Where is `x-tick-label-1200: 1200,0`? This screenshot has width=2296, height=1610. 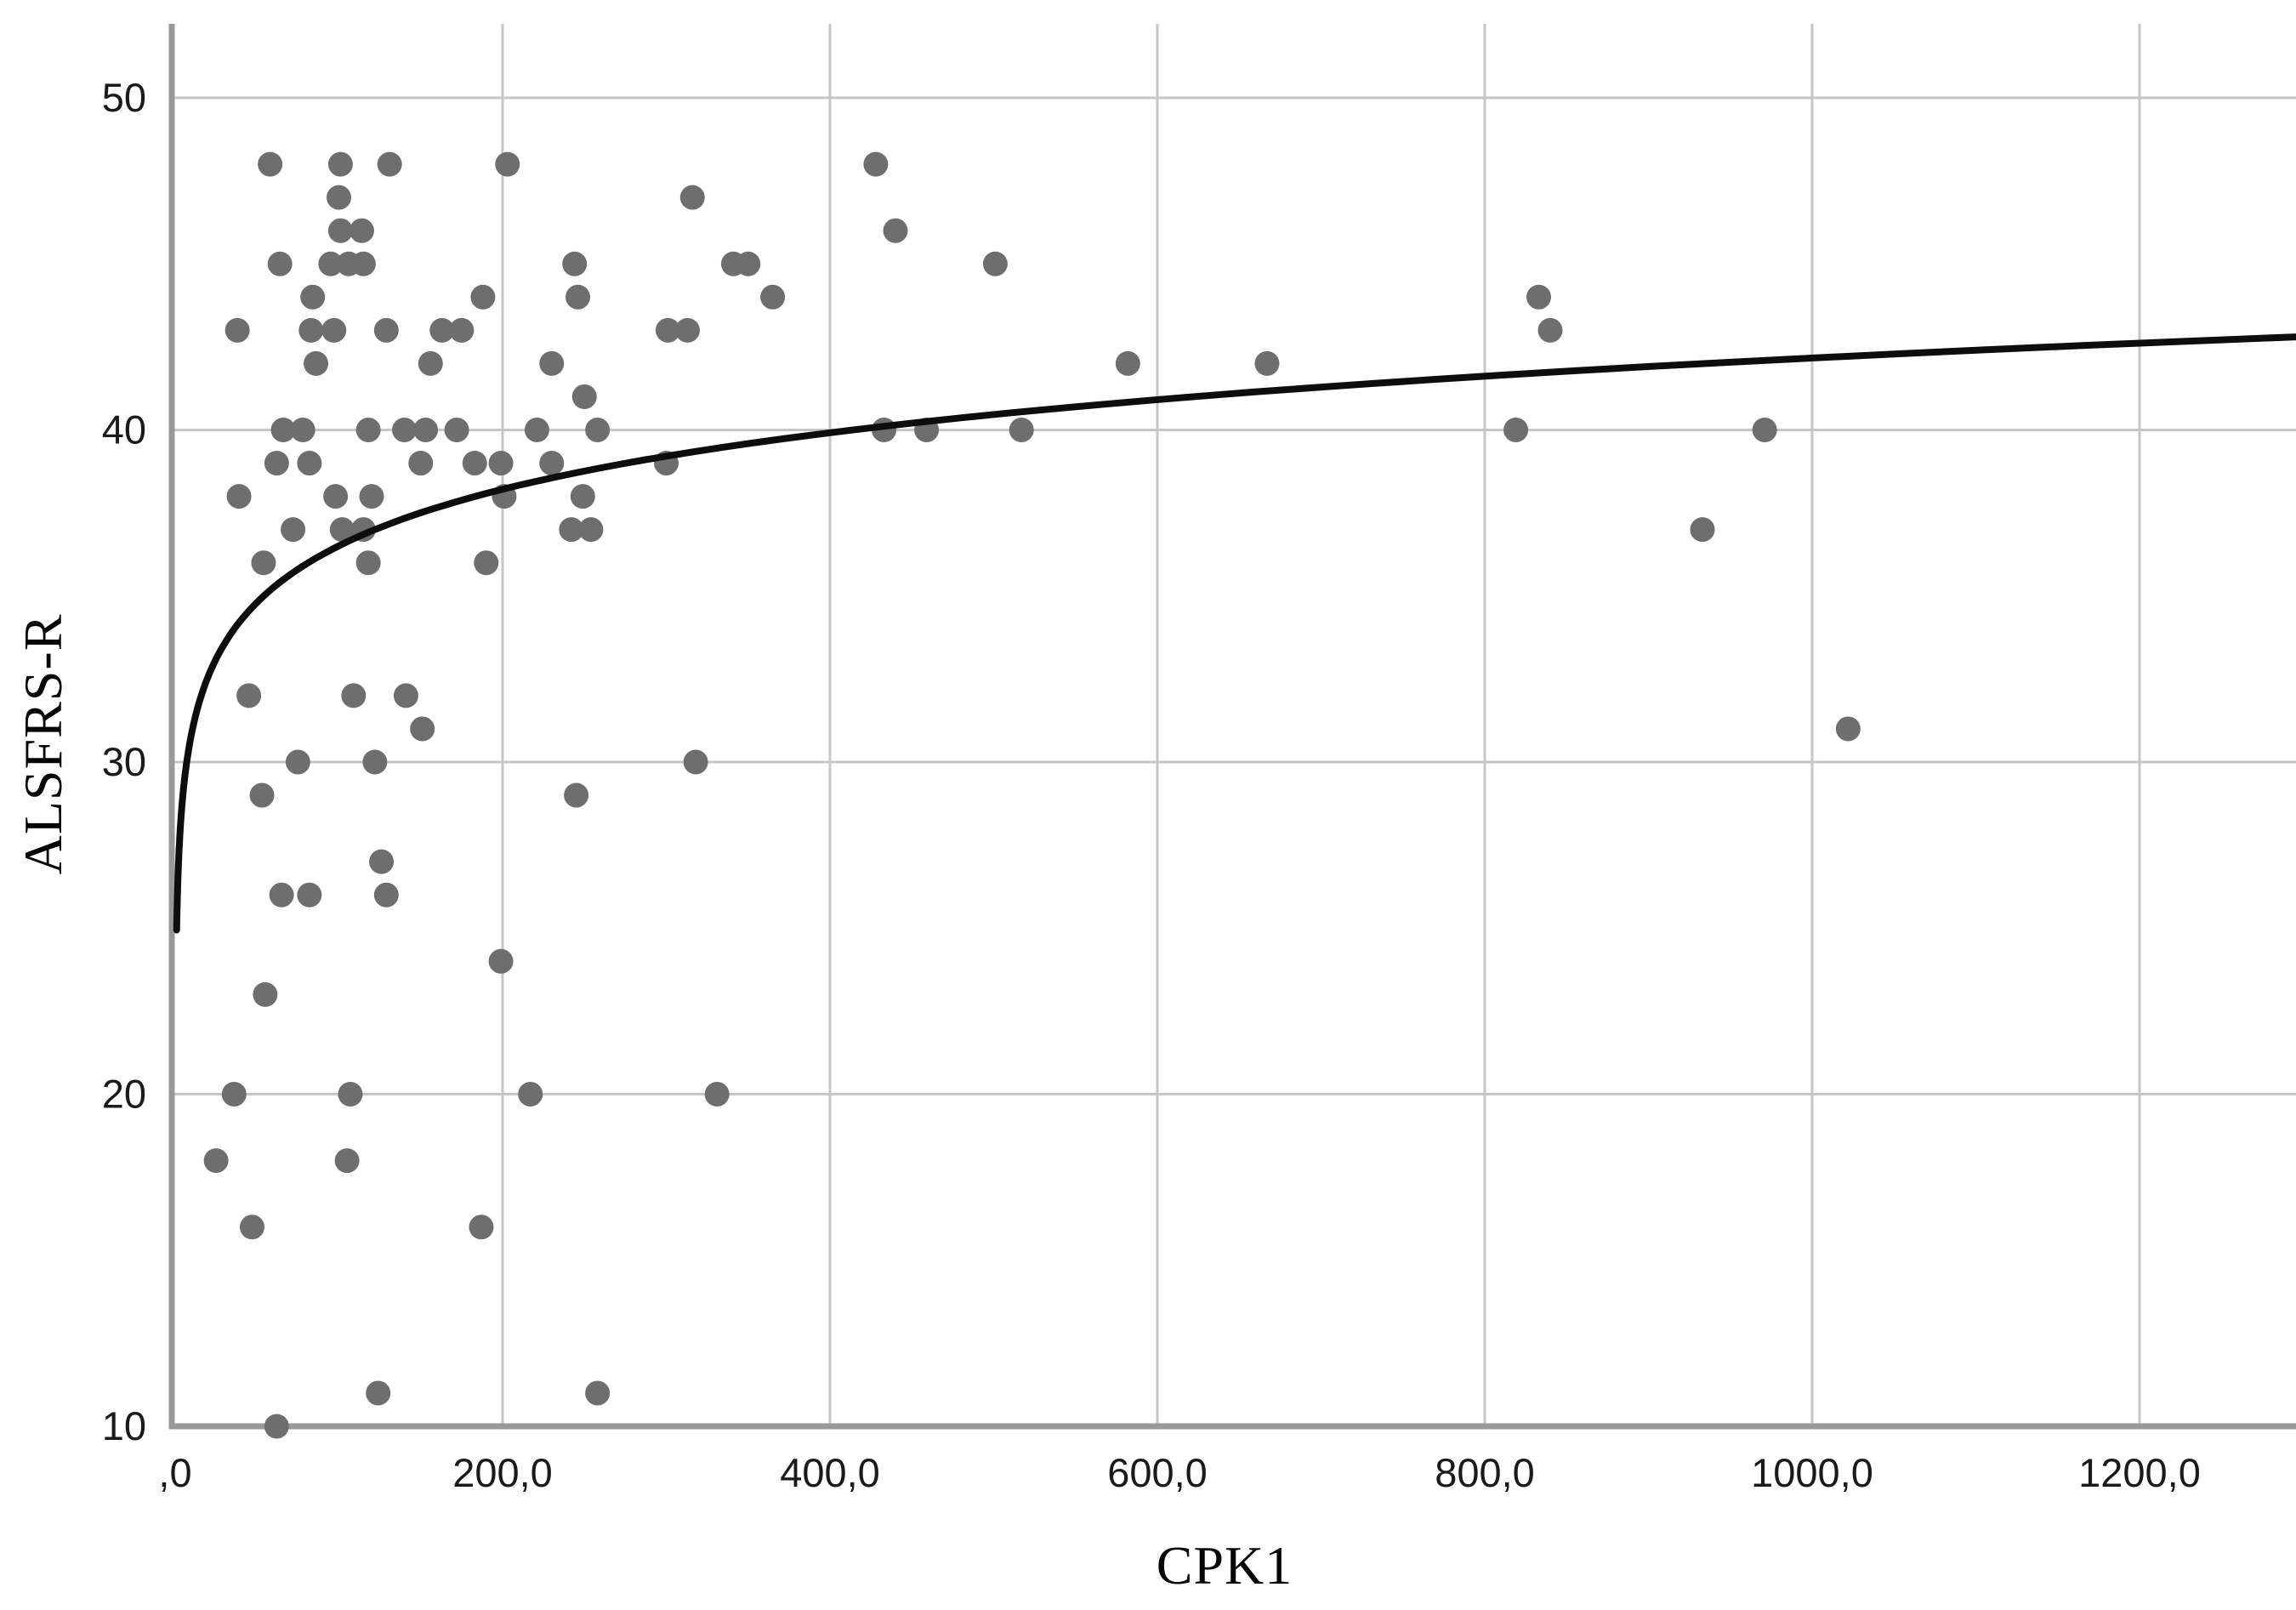
x-tick-label-1200: 1200,0 is located at coordinates (2139, 1472).